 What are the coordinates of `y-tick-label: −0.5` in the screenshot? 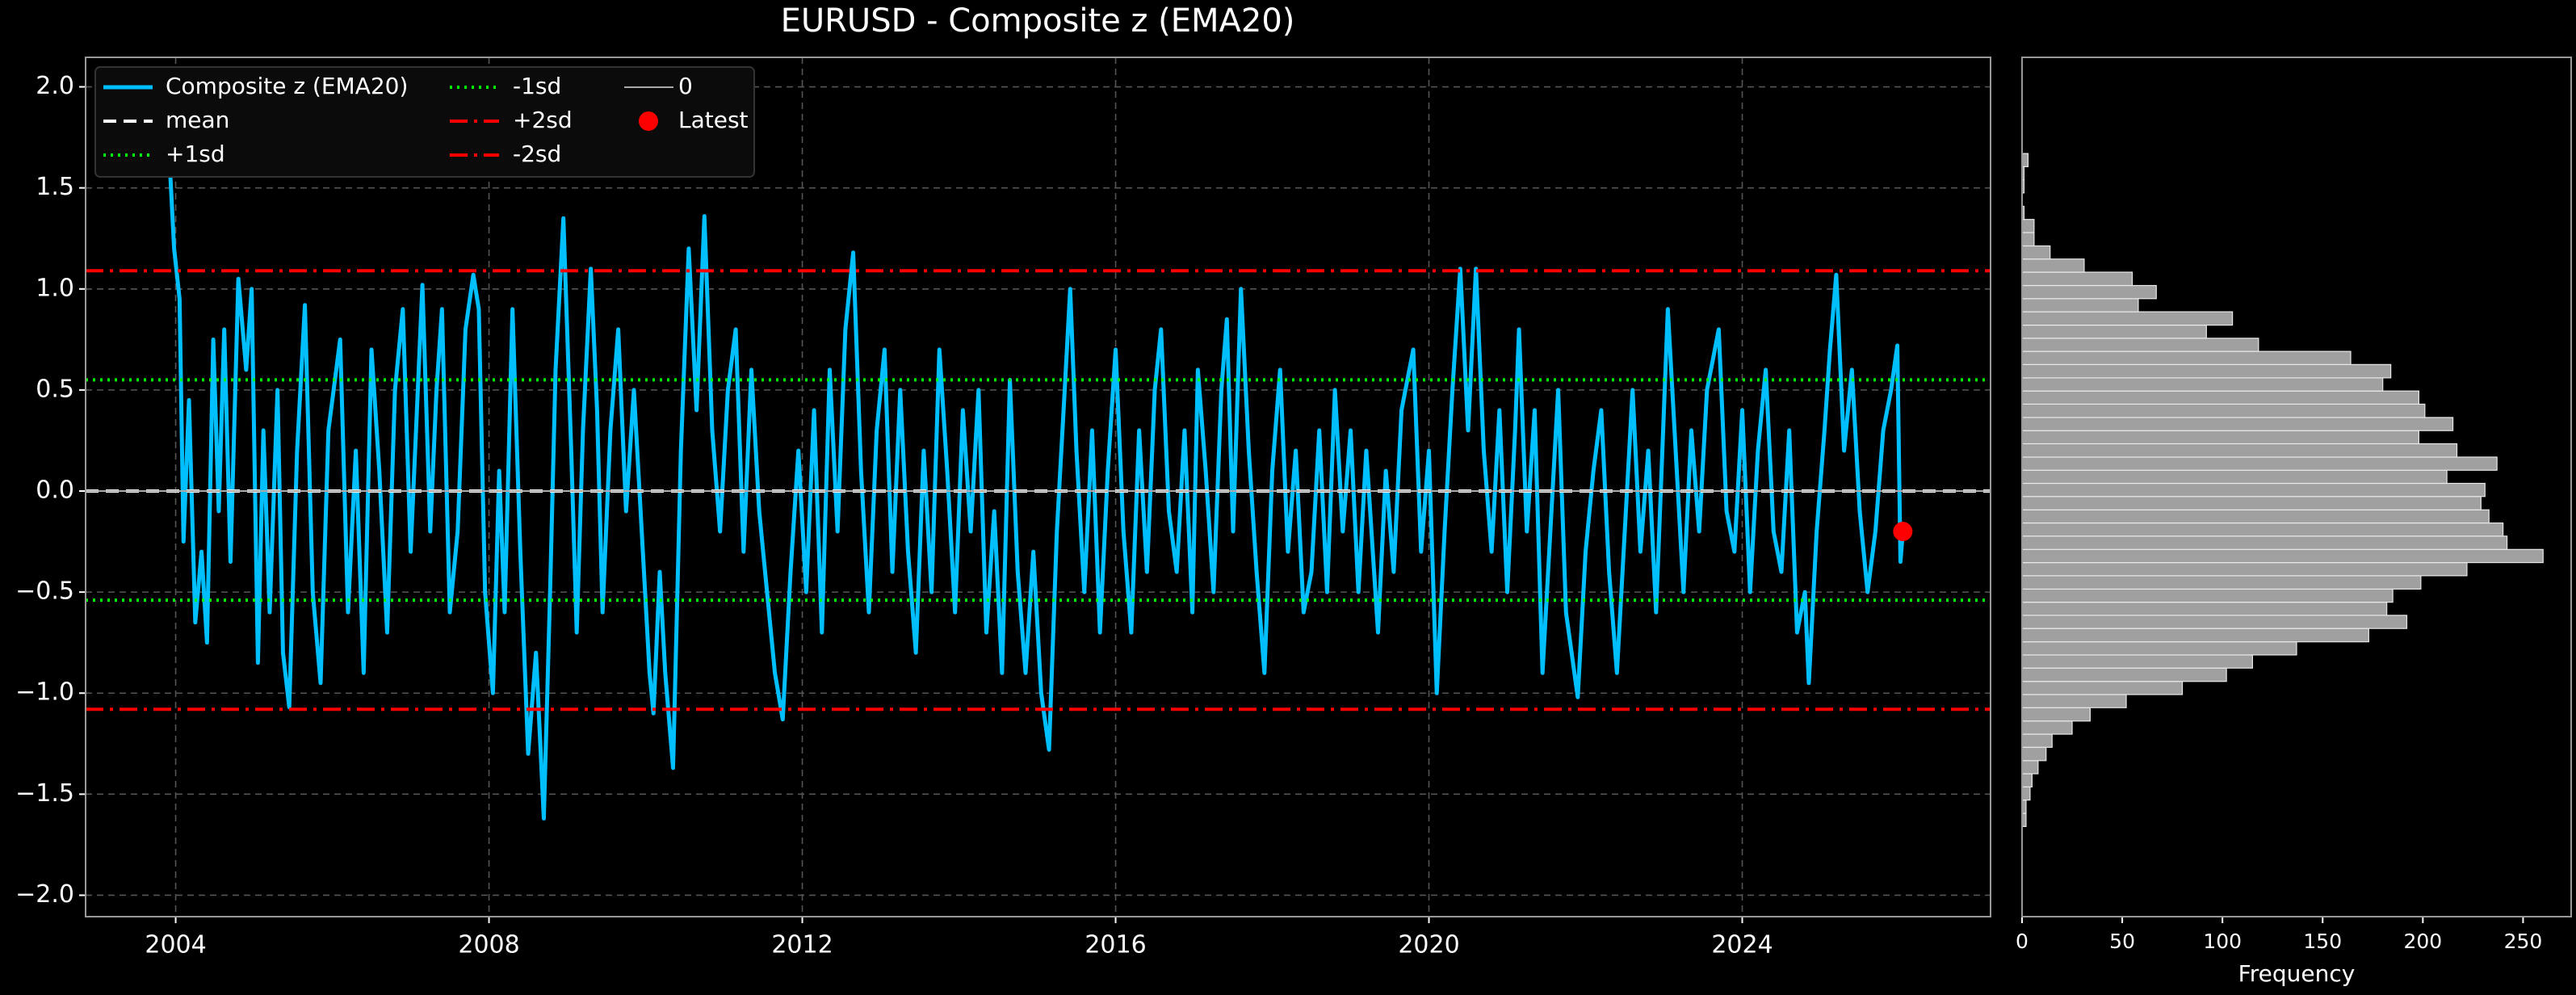 It's located at (44, 591).